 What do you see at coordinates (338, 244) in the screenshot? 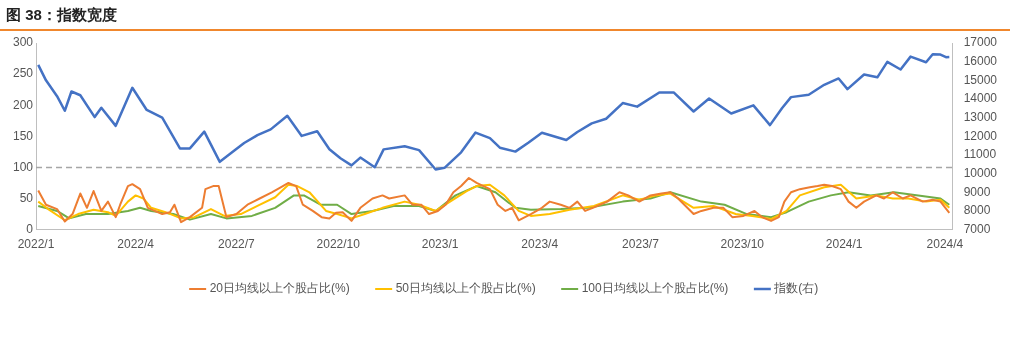
I see `x-tick-label: 2022/10` at bounding box center [338, 244].